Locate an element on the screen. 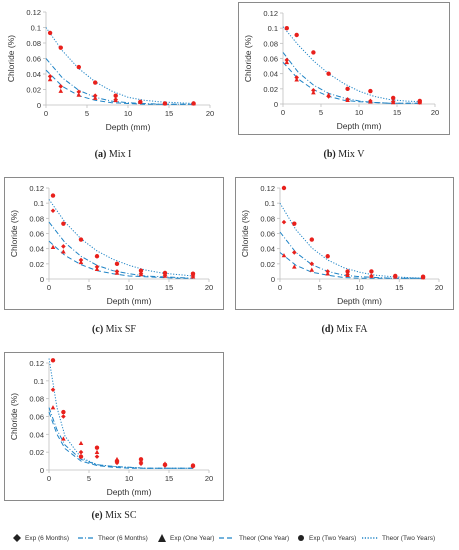  legend-label: Theor (One Year) is located at coordinates (264, 538).